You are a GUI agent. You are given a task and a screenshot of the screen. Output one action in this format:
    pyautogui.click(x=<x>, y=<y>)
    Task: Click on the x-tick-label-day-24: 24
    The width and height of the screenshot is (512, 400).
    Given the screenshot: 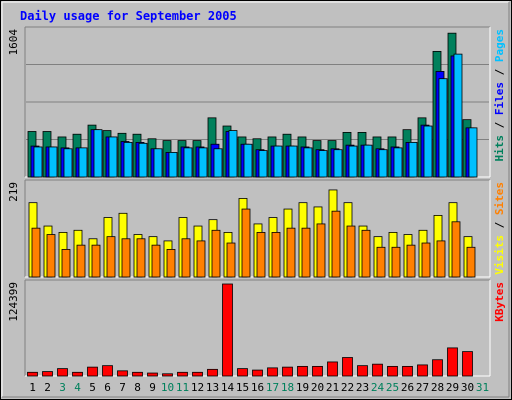 What is the action you would take?
    pyautogui.click(x=378, y=387)
    